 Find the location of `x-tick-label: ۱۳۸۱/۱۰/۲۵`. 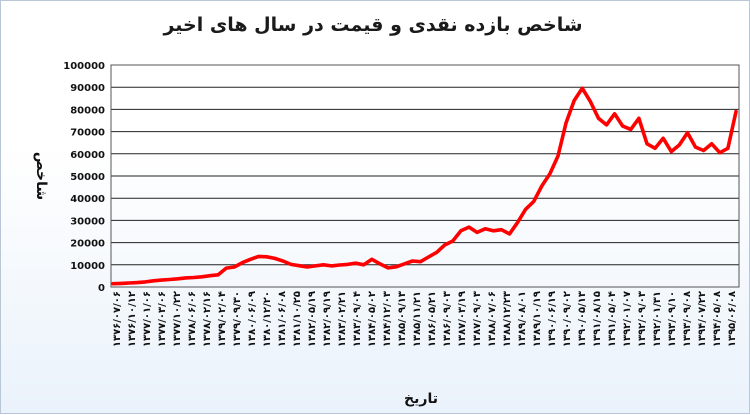

x-tick-label: ۱۳۸۱/۱۰/۲۵ is located at coordinates (297, 319).